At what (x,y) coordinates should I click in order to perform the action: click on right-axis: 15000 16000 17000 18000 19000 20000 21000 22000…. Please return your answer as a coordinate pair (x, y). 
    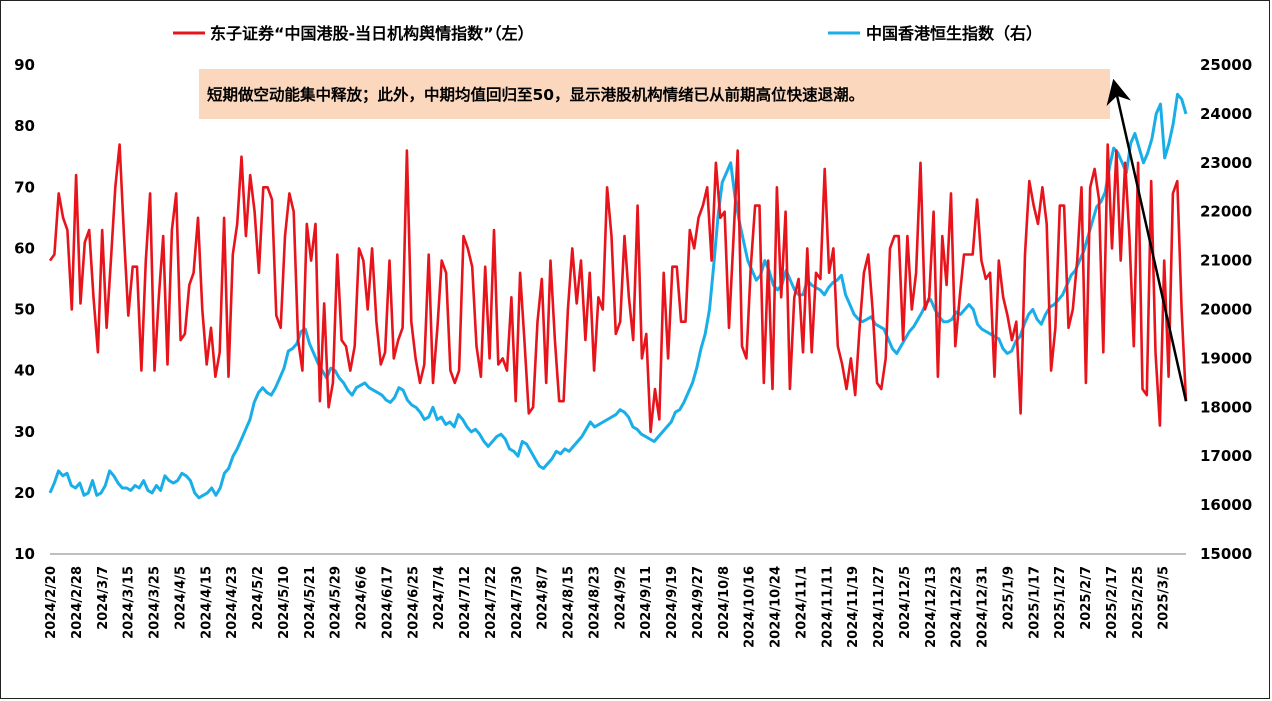
    Looking at the image, I should click on (1226, 309).